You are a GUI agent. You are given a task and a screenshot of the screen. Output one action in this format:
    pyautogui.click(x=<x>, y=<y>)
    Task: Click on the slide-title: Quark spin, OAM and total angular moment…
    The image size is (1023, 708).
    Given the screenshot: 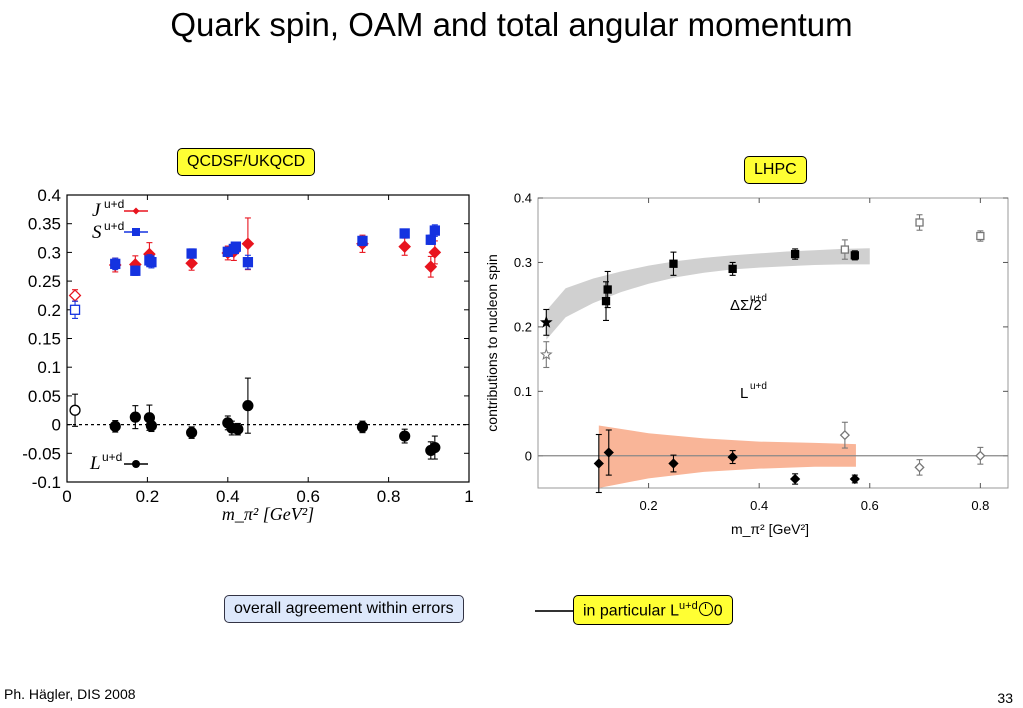 What is the action you would take?
    pyautogui.click(x=511, y=24)
    